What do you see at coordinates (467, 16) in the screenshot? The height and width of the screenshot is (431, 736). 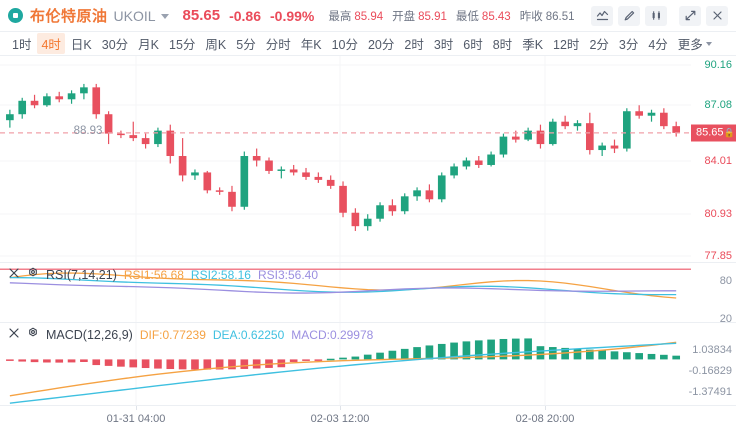 I see `stat-label: 最低` at bounding box center [467, 16].